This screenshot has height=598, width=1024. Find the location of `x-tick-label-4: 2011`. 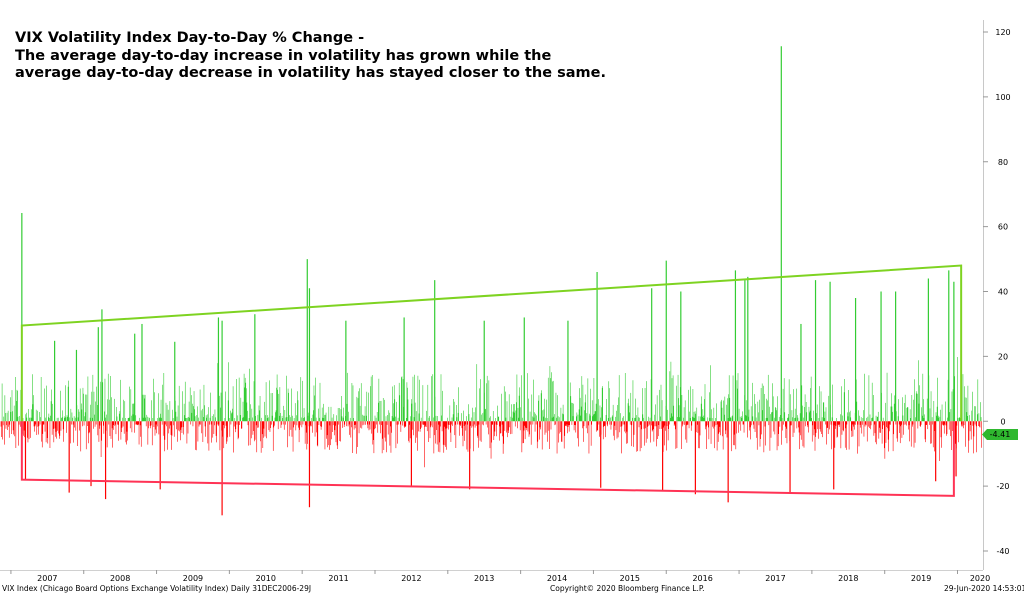

x-tick-label-4: 2011 is located at coordinates (338, 578).